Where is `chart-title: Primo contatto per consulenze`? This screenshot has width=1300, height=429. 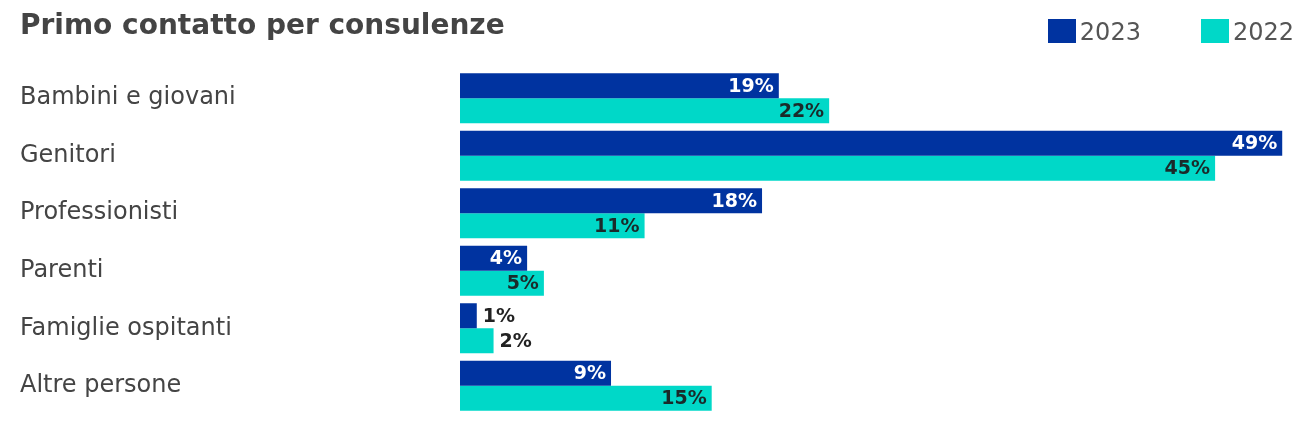
chart-title: Primo contatto per consulenze is located at coordinates (262, 24).